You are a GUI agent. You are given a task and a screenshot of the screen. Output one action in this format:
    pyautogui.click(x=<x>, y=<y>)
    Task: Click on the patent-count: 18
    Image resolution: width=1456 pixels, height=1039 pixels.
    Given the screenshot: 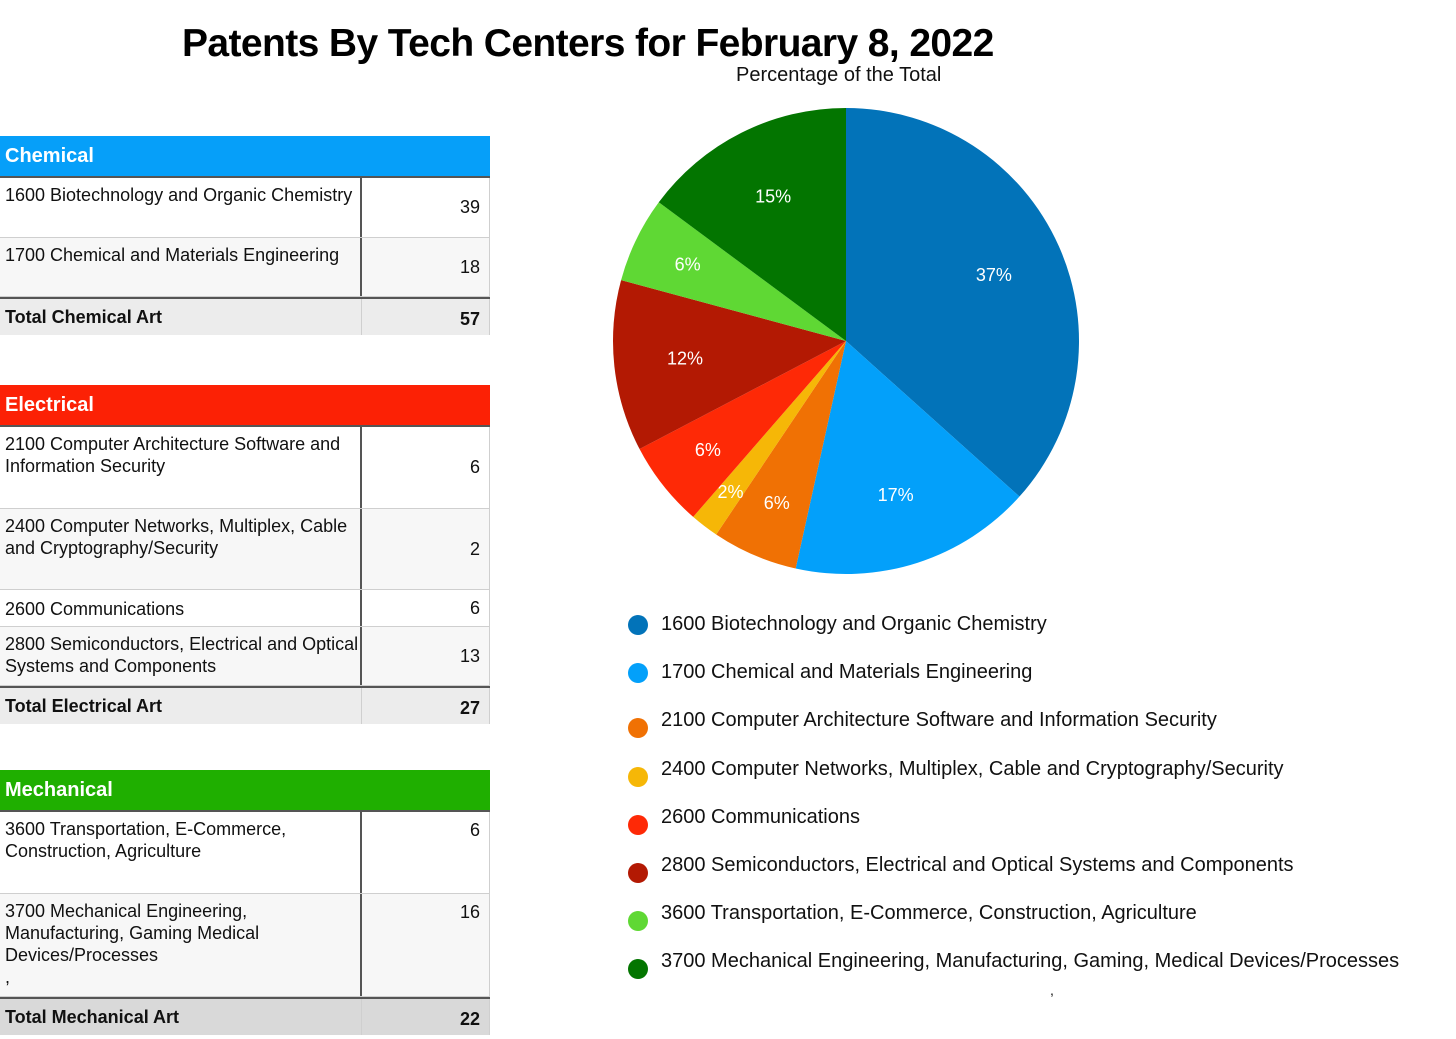 What is the action you would take?
    pyautogui.click(x=426, y=267)
    